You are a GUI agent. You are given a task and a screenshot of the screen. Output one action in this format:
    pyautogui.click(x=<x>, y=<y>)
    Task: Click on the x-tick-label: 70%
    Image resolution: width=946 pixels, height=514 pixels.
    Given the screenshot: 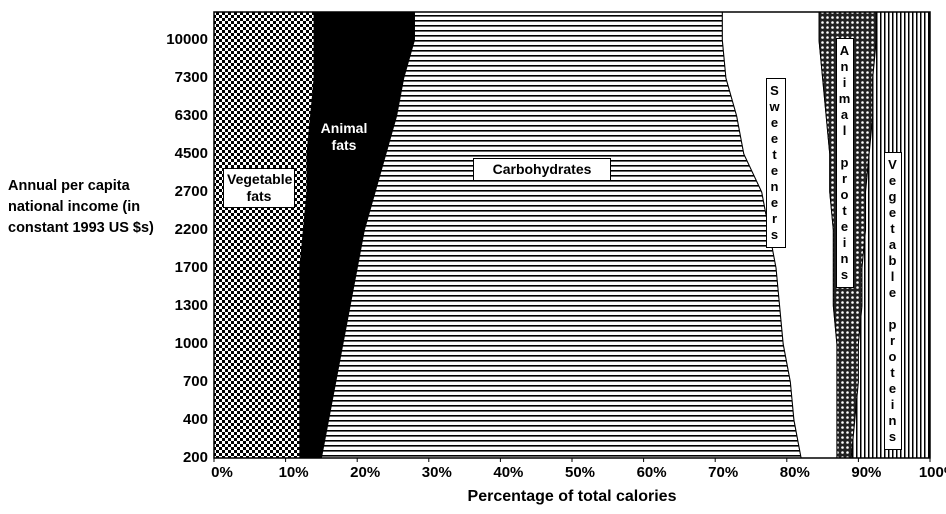 What is the action you would take?
    pyautogui.click(x=723, y=472)
    